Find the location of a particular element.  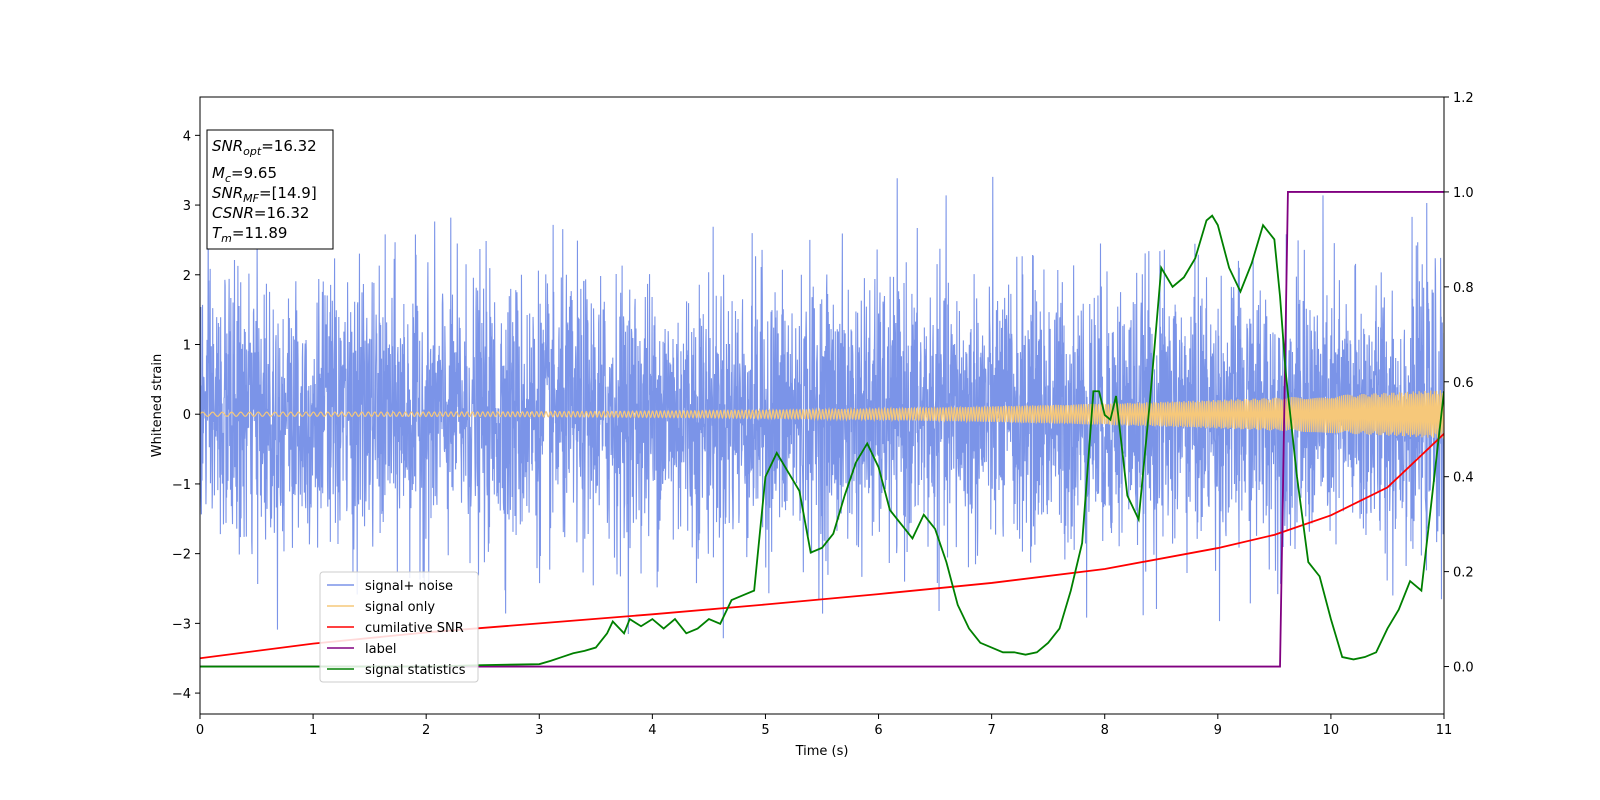

x-axis-label: Time (s) is located at coordinates (822, 751).